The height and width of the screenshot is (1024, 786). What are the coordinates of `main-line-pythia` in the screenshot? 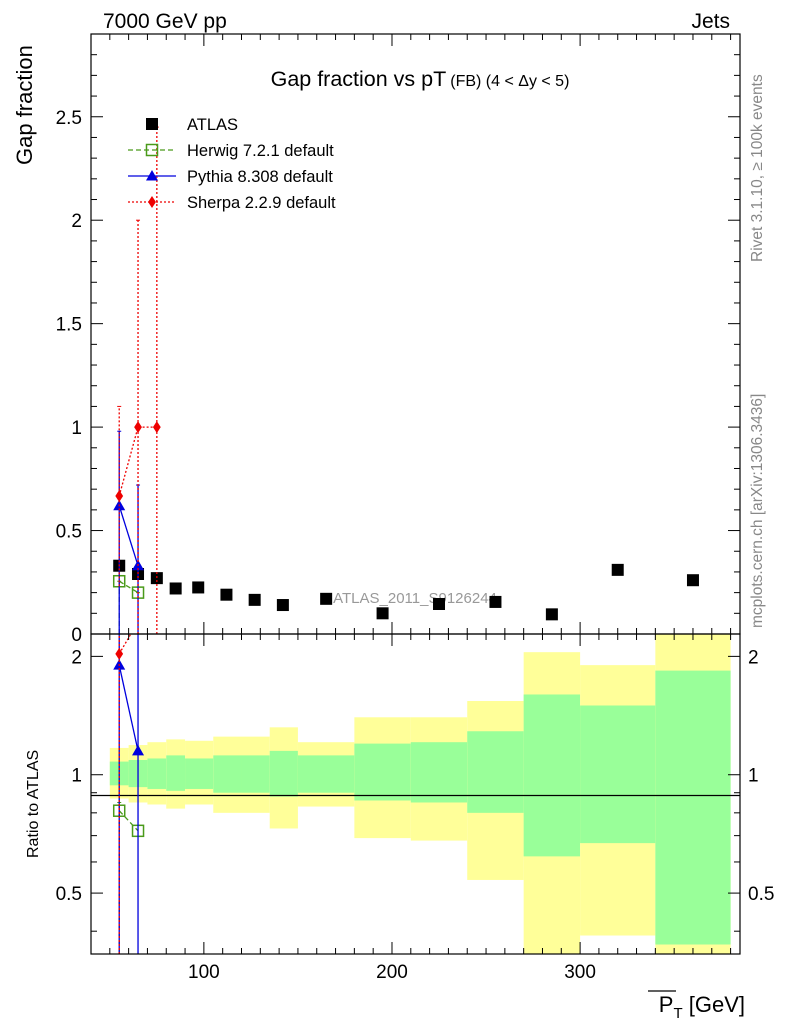 It's located at (128, 535).